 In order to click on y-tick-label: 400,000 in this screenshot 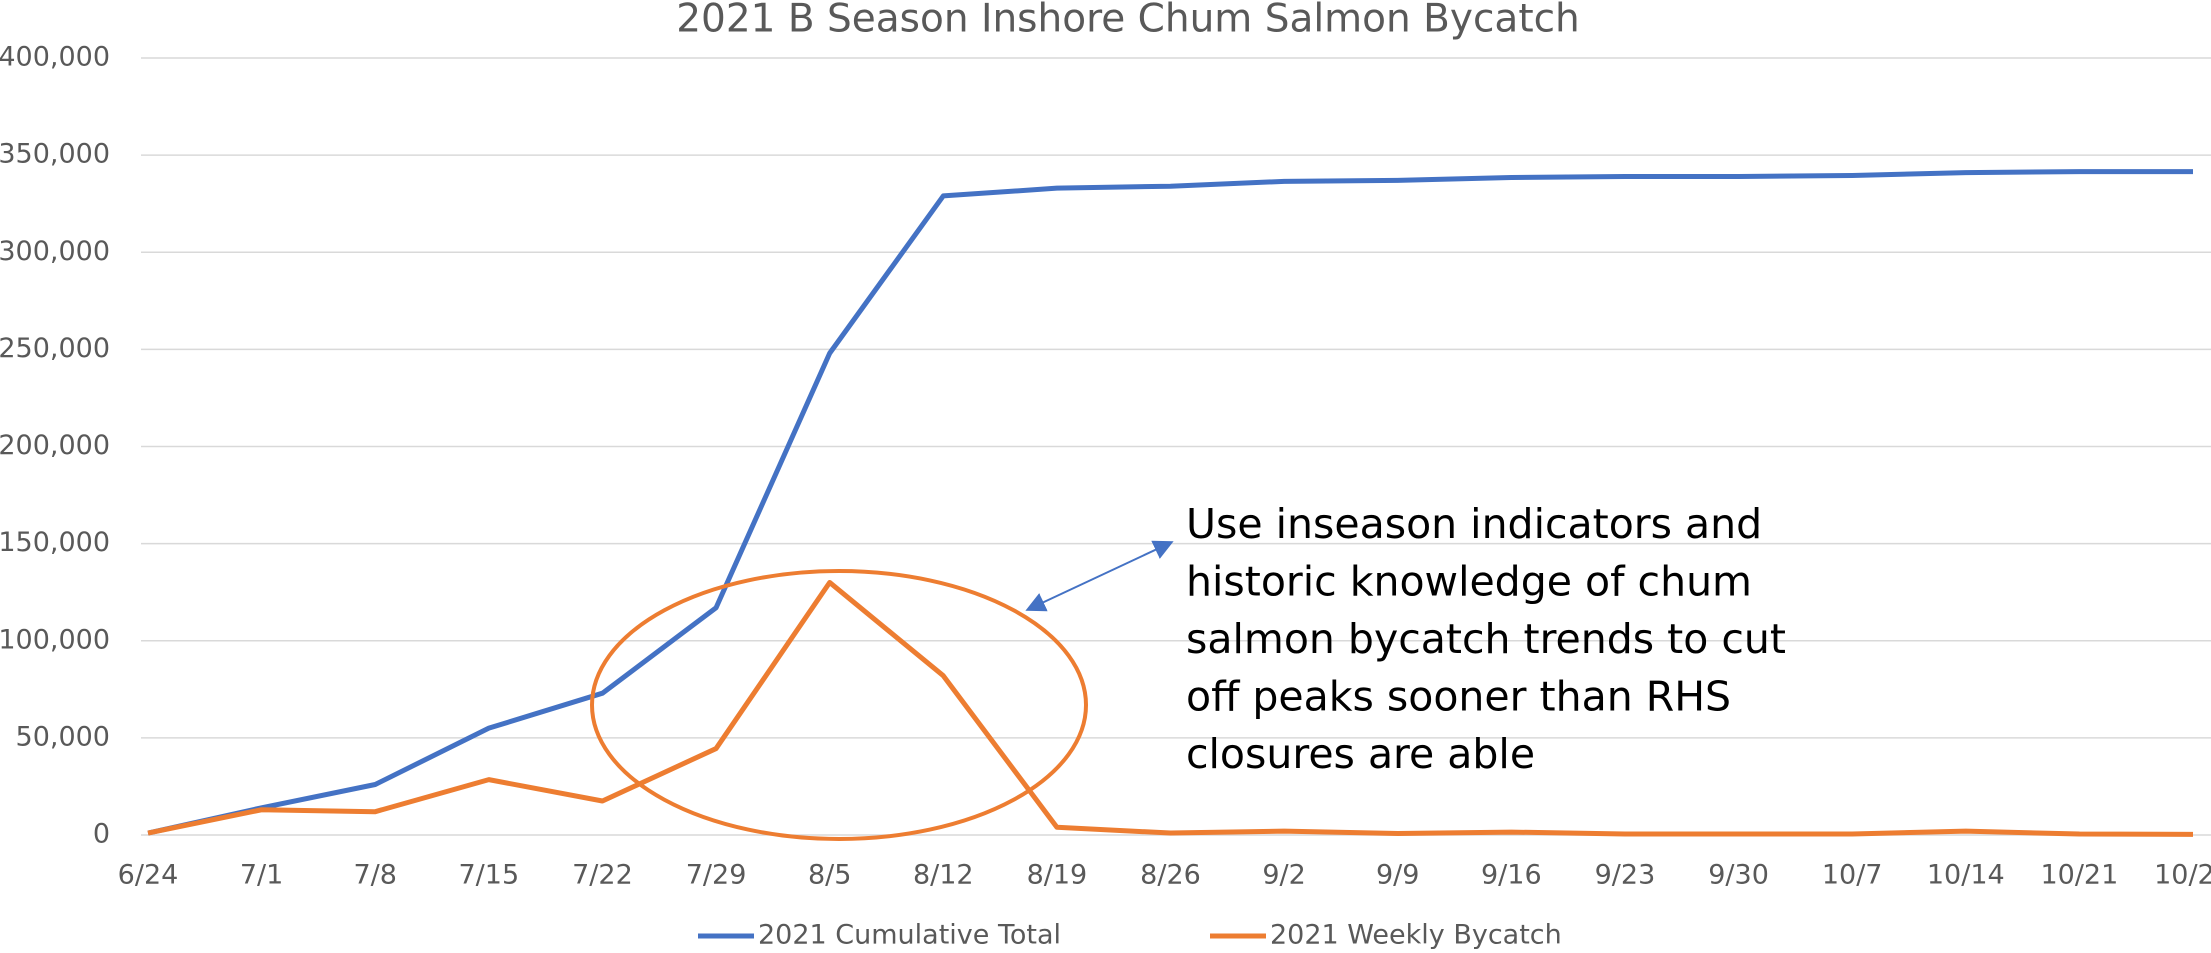, I will do `click(55, 57)`.